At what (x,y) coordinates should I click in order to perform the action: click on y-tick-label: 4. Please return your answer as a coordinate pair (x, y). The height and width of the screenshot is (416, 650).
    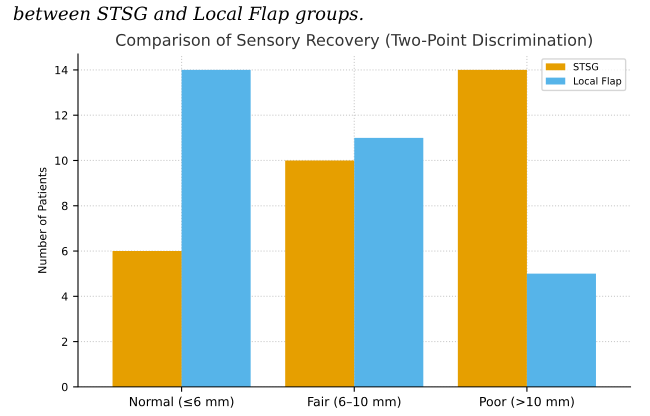
    Looking at the image, I should click on (65, 296).